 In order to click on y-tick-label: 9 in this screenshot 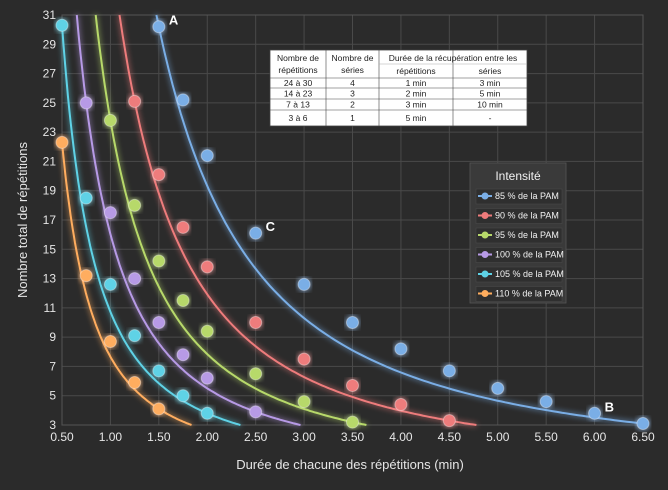, I will do `click(52, 337)`.